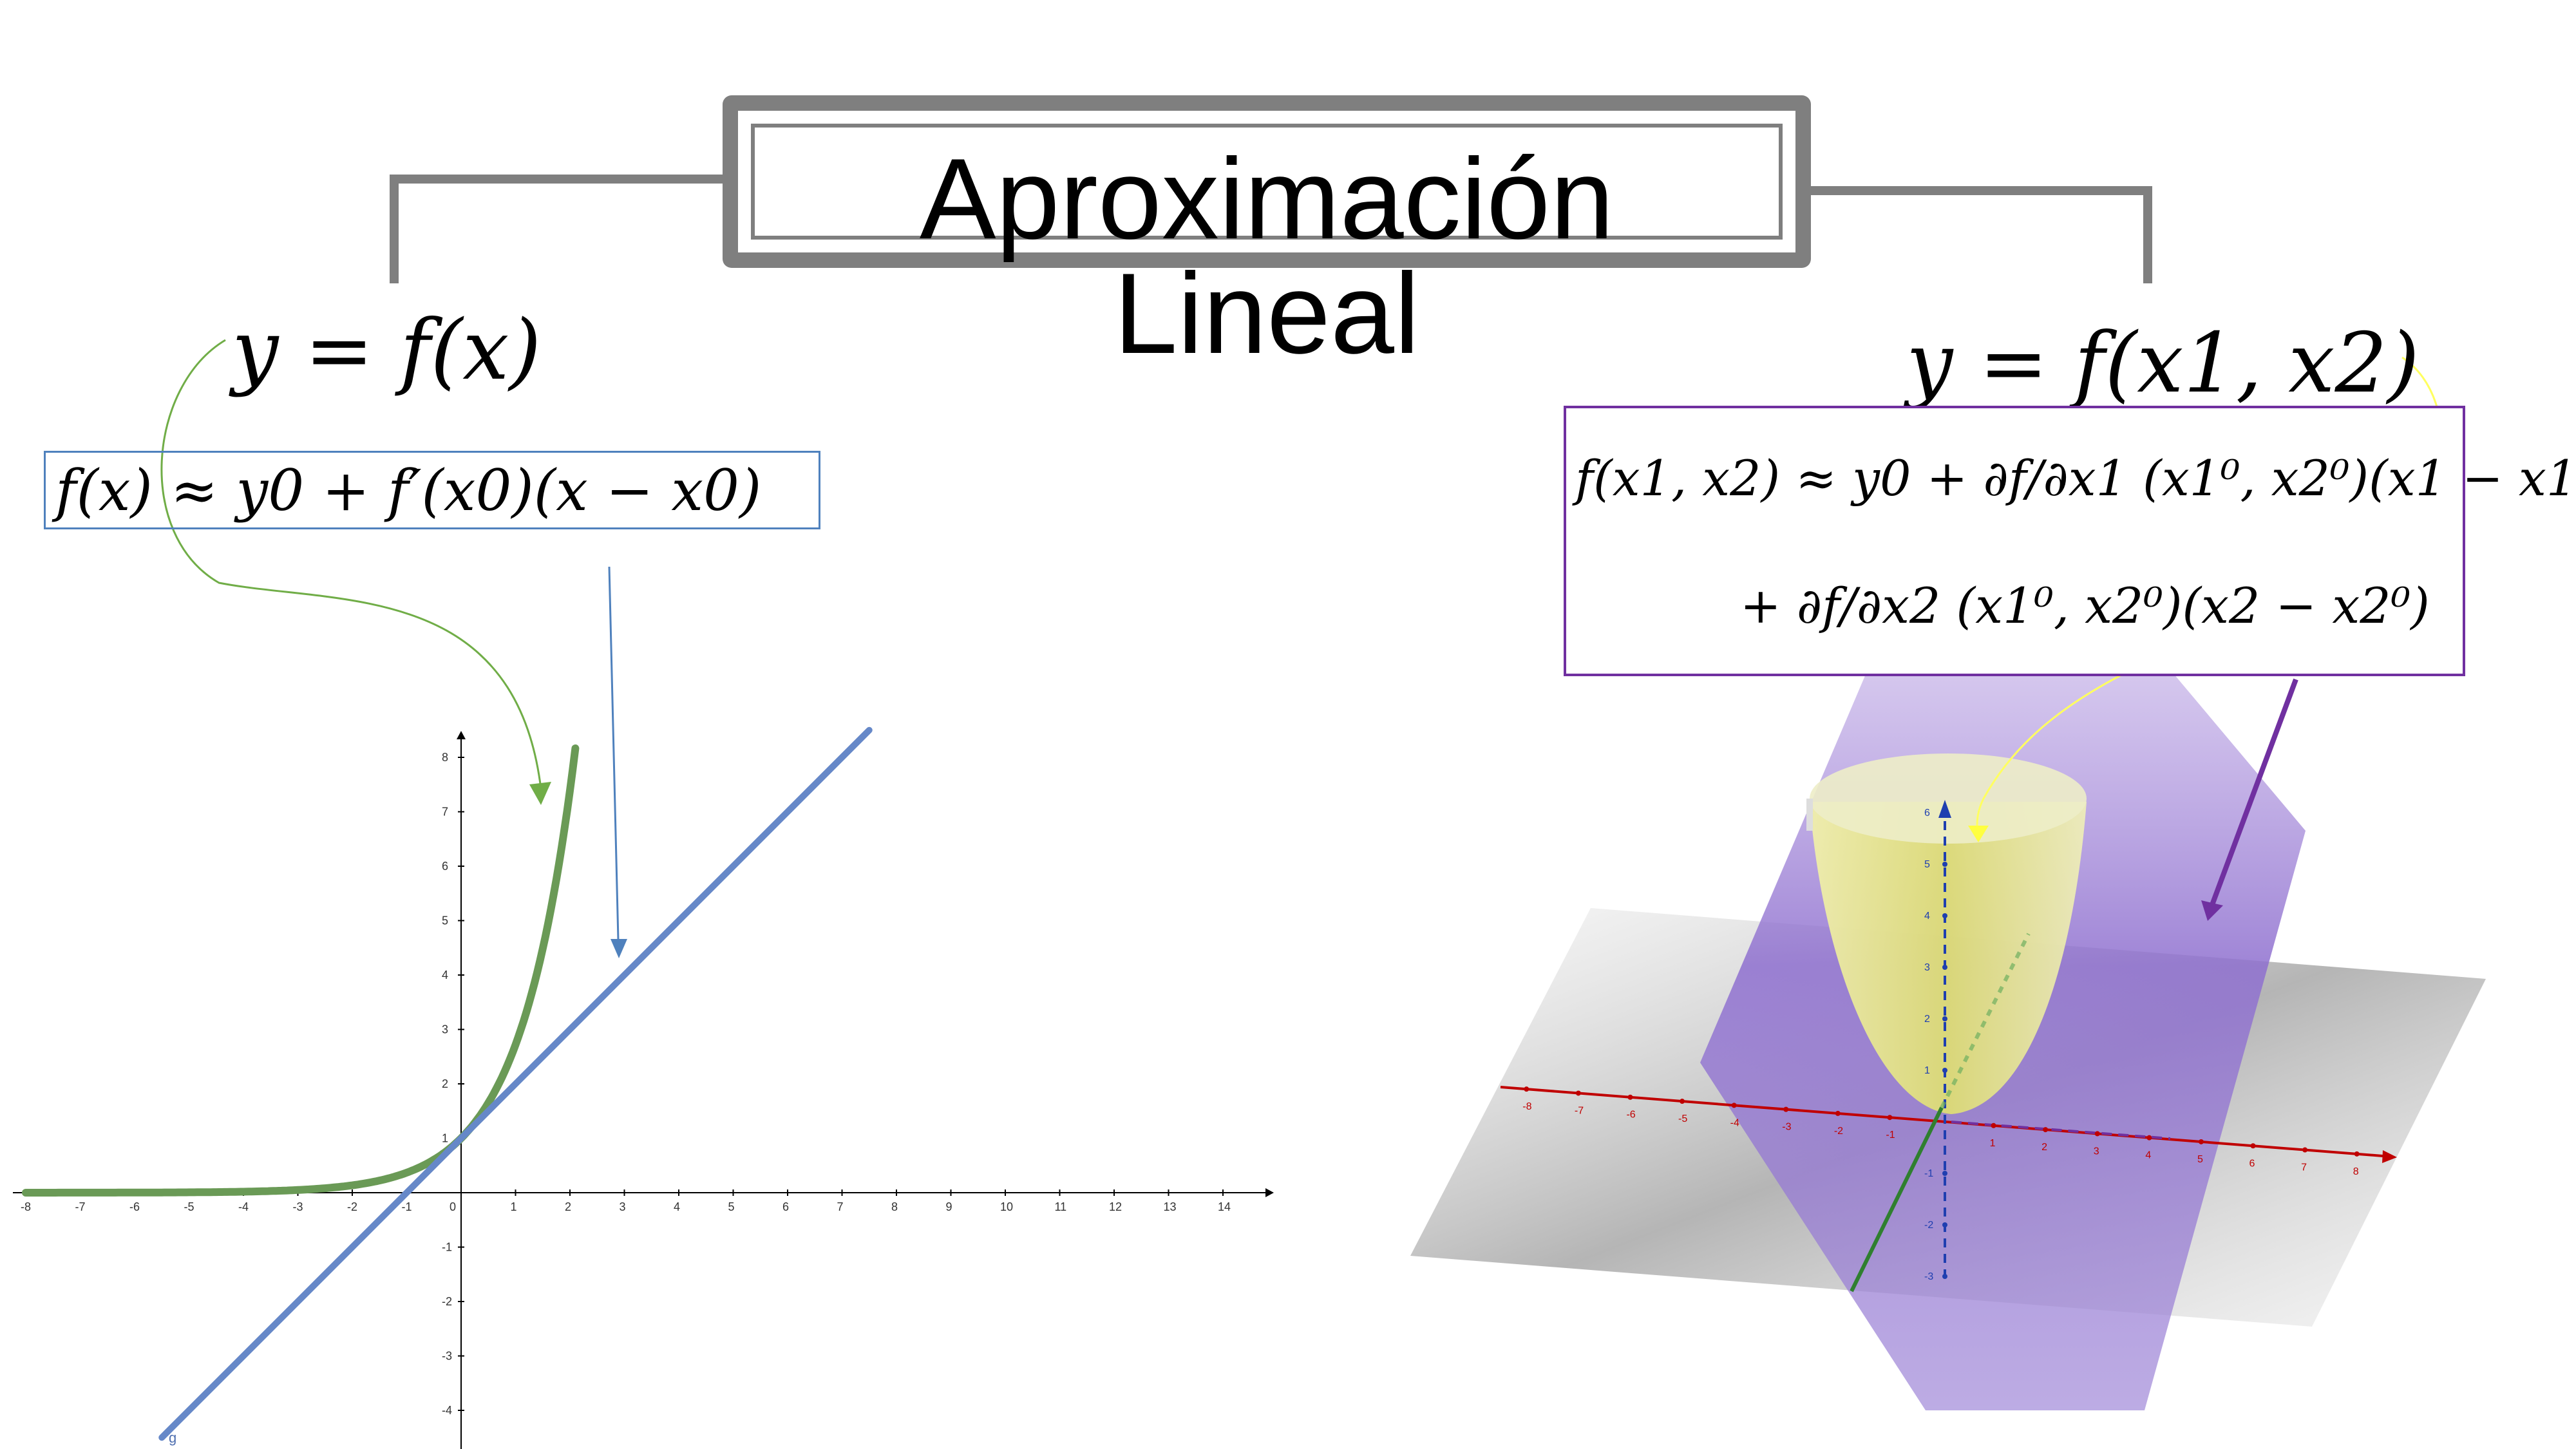 The height and width of the screenshot is (1449, 2576). What do you see at coordinates (1267, 256) in the screenshot?
I see `page-title: Aproximación Lineal` at bounding box center [1267, 256].